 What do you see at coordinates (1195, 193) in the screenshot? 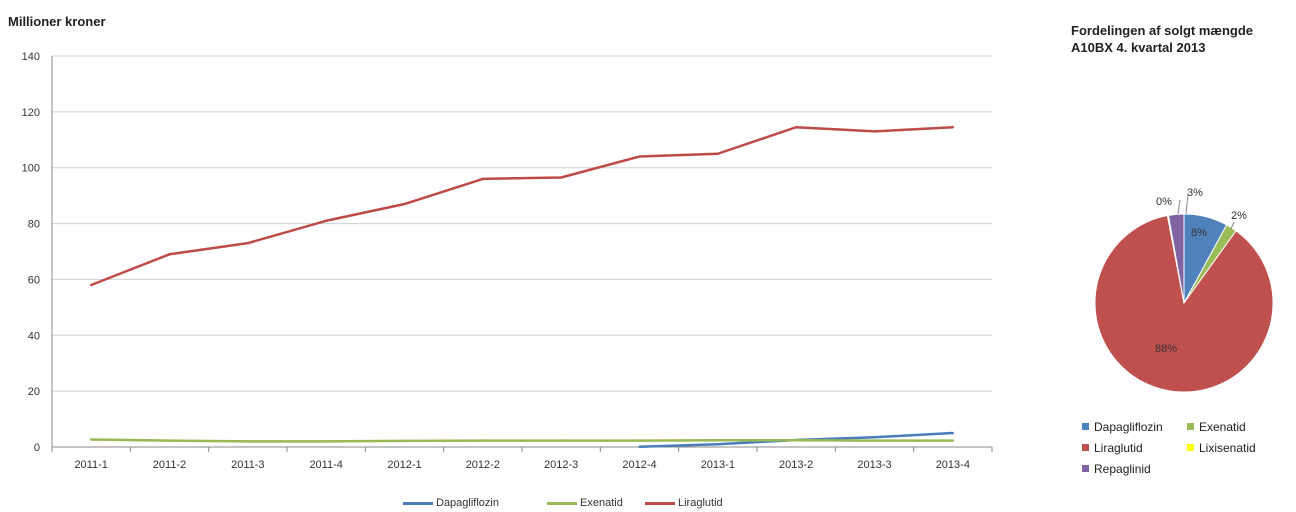
I see `pie-data-label: 3%` at bounding box center [1195, 193].